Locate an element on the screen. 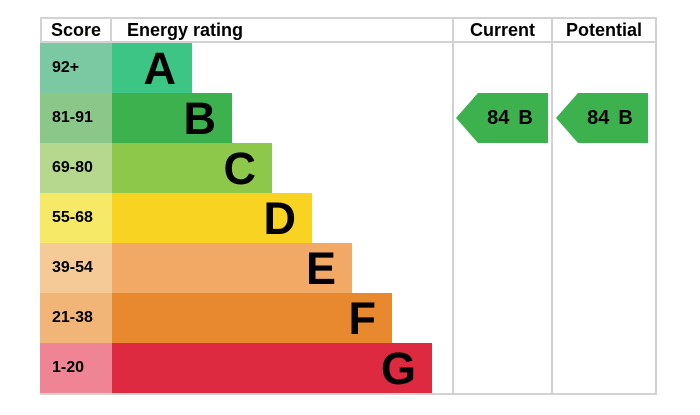 This screenshot has height=415, width=700. band-score-range: 21-38 is located at coordinates (76, 318).